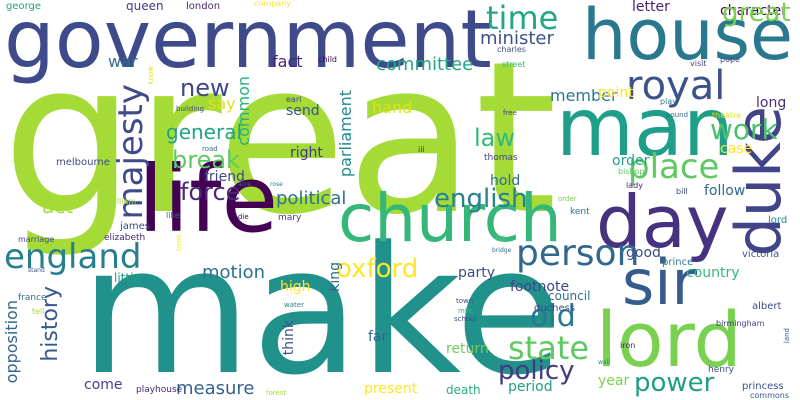 The image size is (800, 400). I want to click on cloud-word: party, so click(476, 273).